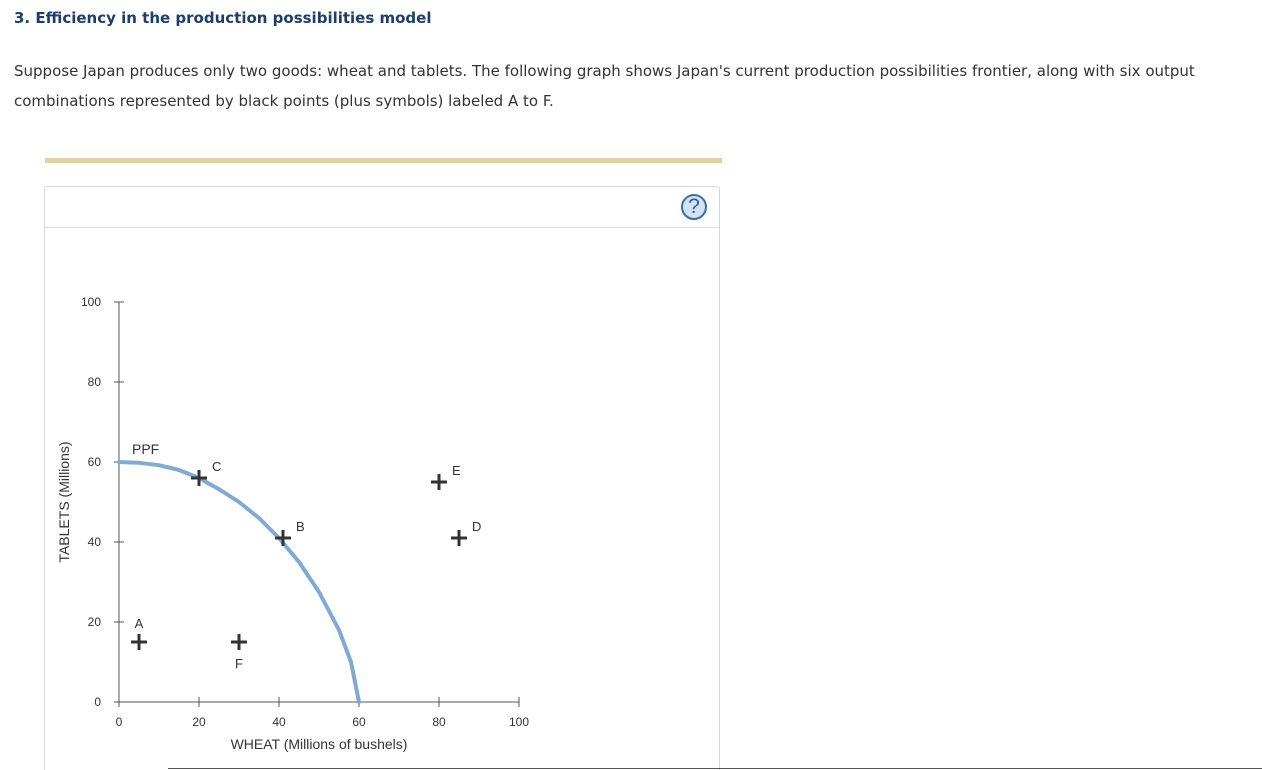  I want to click on x-tick-label: 100, so click(519, 722).